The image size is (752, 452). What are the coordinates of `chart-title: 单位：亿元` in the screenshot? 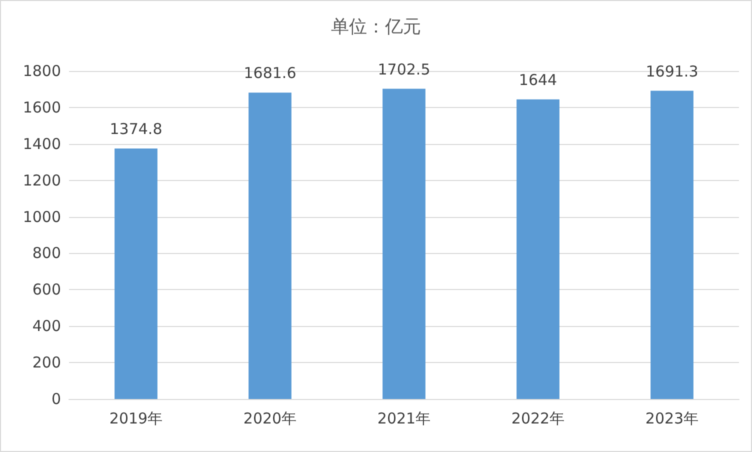 It's located at (376, 27).